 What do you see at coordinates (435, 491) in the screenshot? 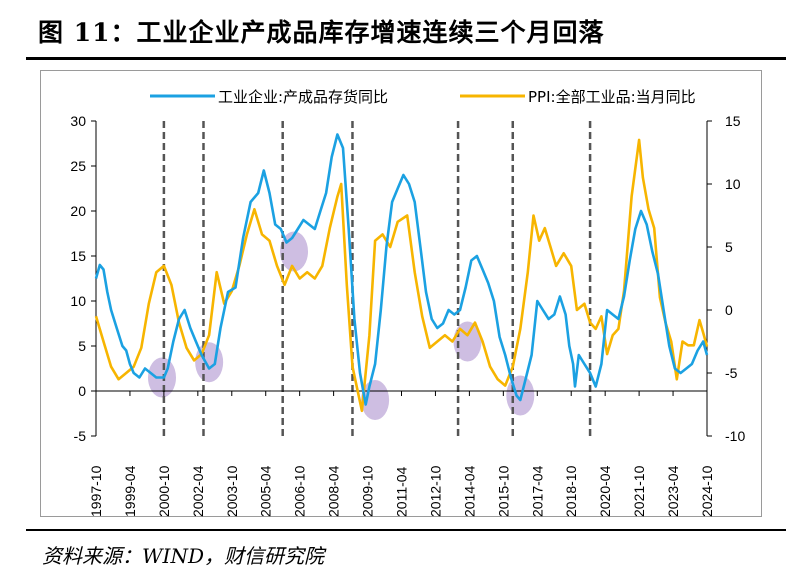
I see `x-tick-label-10: 2012-10` at bounding box center [435, 491].